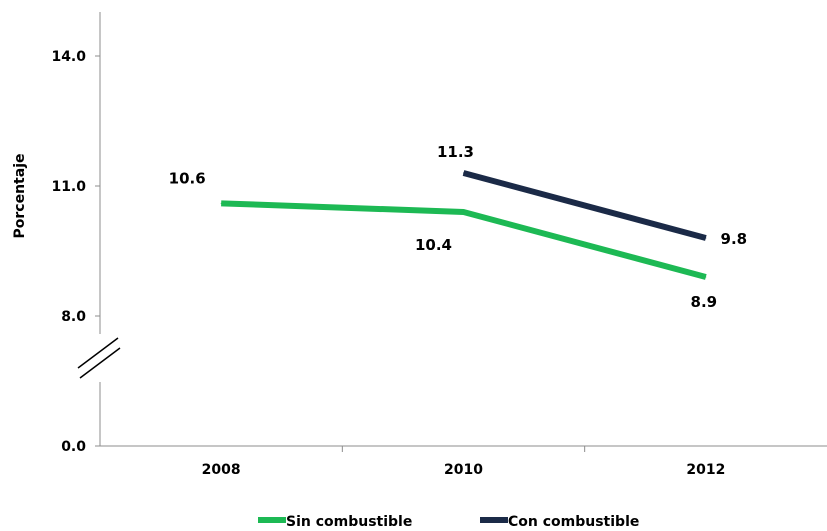  I want to click on axis-break-marker, so click(99, 358).